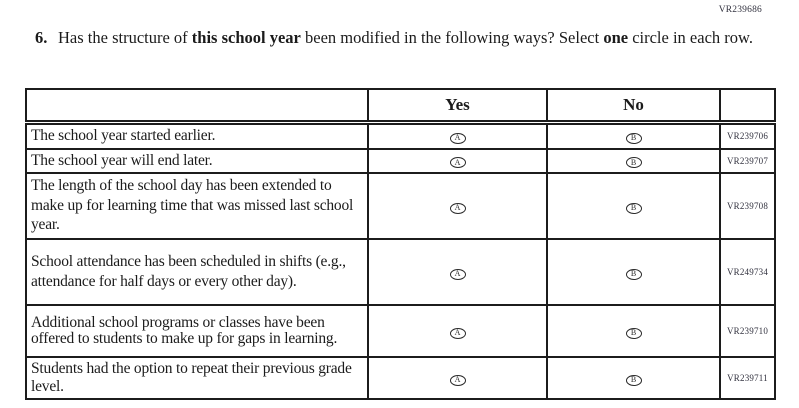 The width and height of the screenshot is (799, 408). Describe the element at coordinates (747, 106) in the screenshot. I see `code-column-header` at that location.